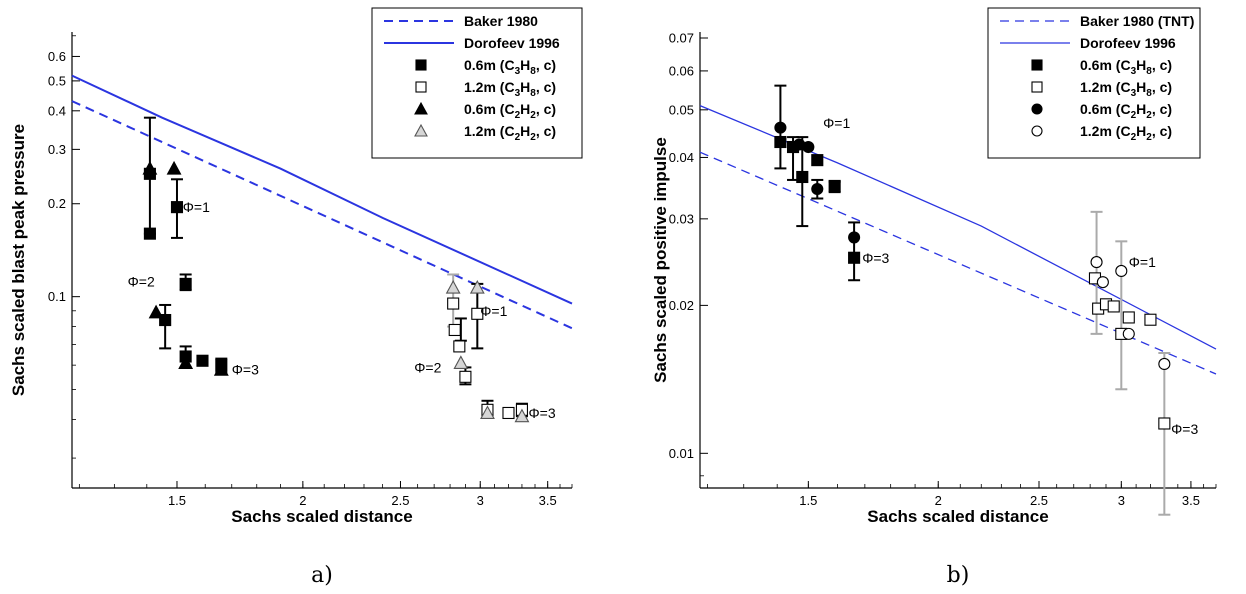 Image resolution: width=1246 pixels, height=594 pixels. What do you see at coordinates (57, 149) in the screenshot?
I see `y-tick-label: 0.3` at bounding box center [57, 149].